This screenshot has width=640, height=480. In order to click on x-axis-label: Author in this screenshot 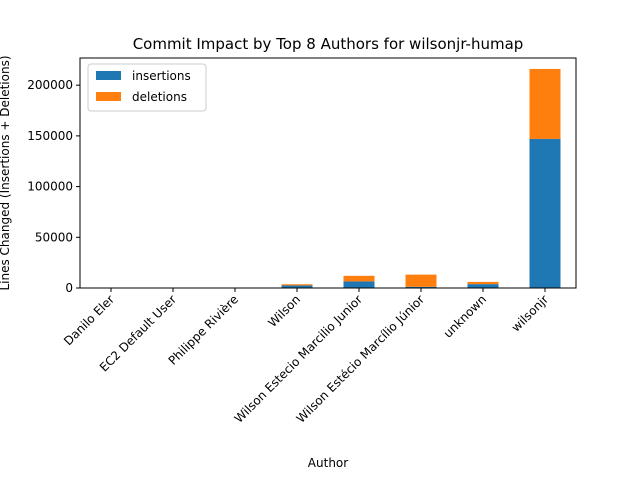, I will do `click(328, 463)`.